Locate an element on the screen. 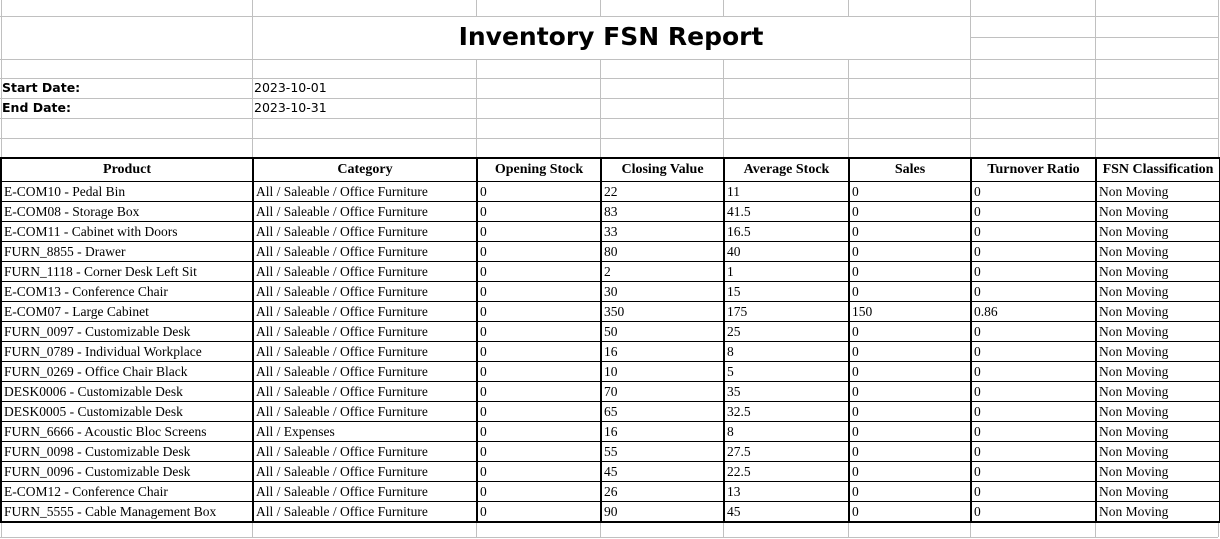 Image resolution: width=1220 pixels, height=539 pixels. table-cell: FURN_8855 - Drawer is located at coordinates (127, 251).